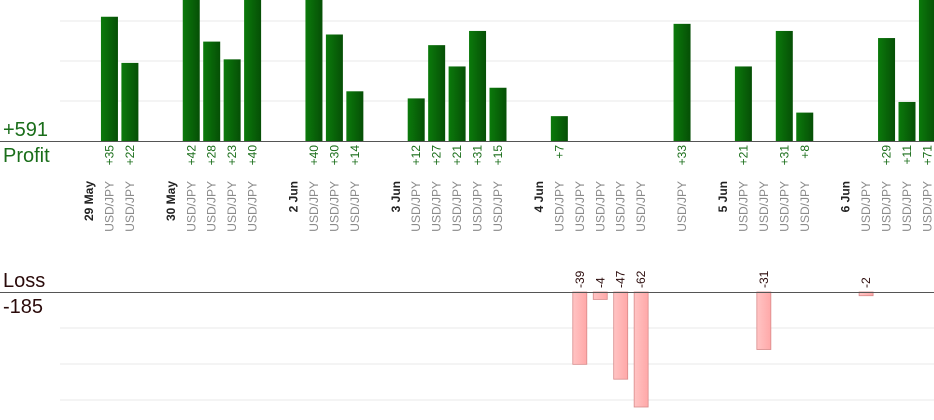 The width and height of the screenshot is (934, 420). Describe the element at coordinates (294, 196) in the screenshot. I see `date-label: 2 Jun` at that location.